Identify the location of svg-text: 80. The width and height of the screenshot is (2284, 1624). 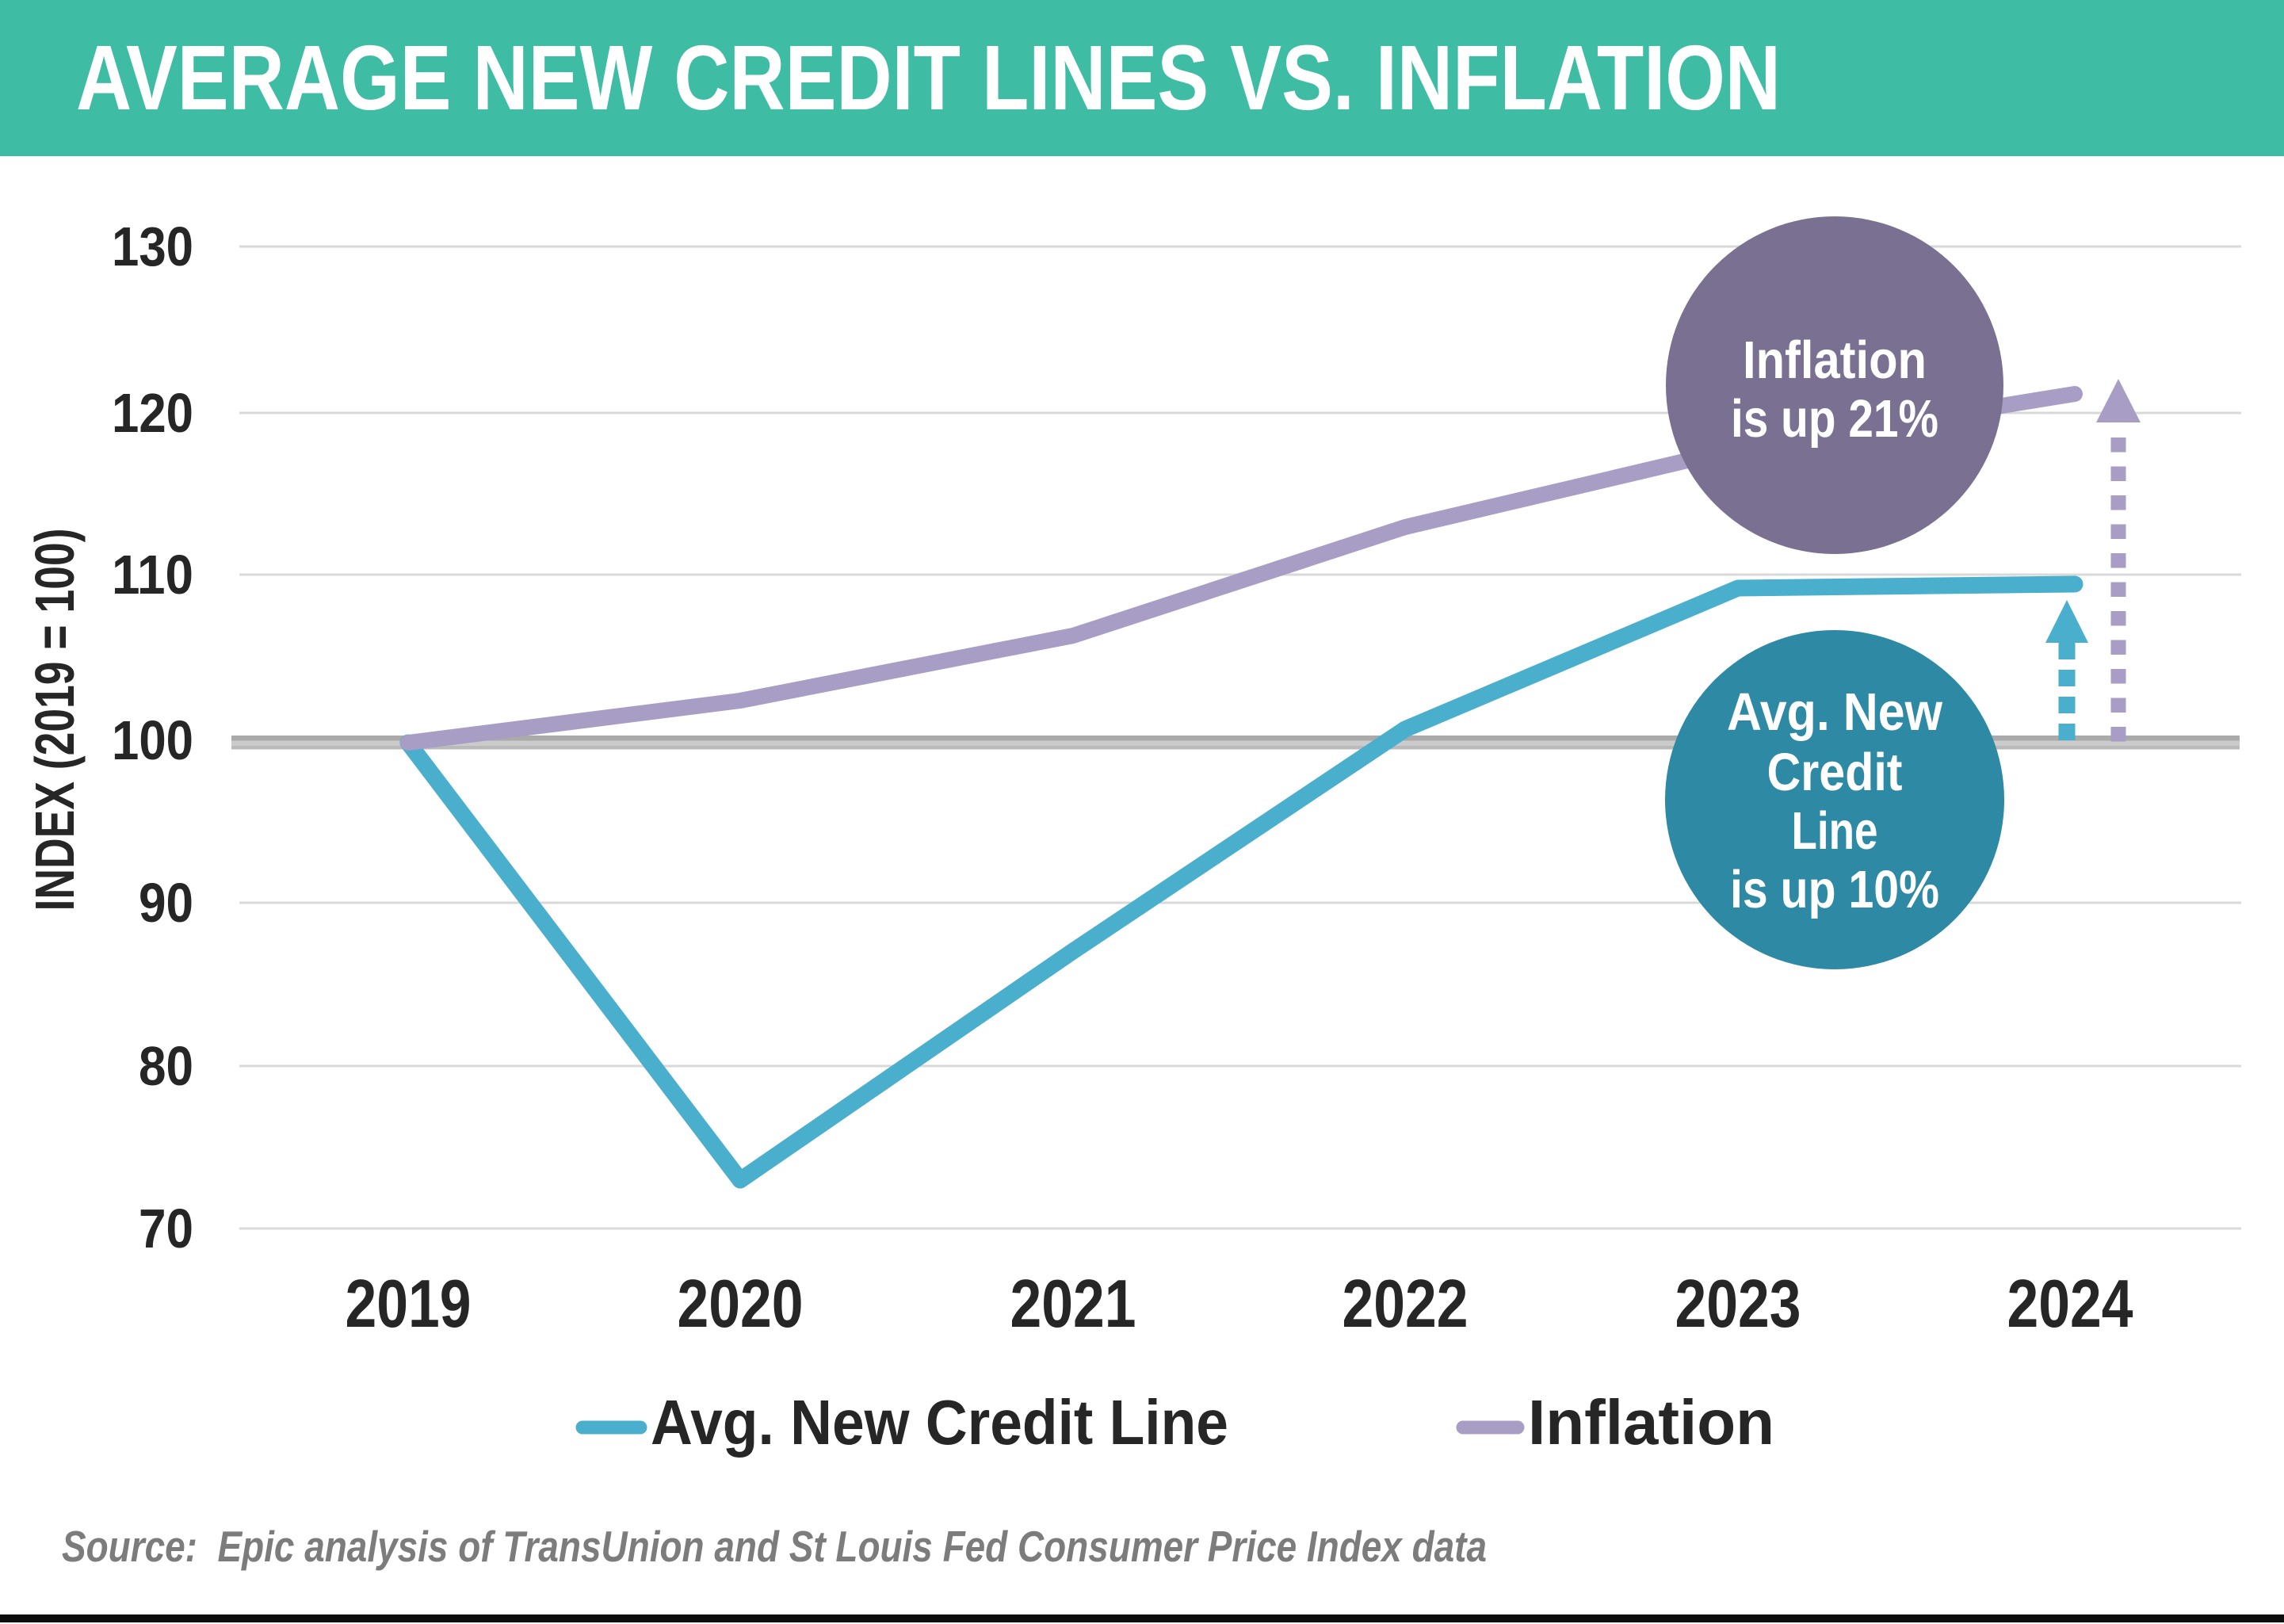
(166, 1066).